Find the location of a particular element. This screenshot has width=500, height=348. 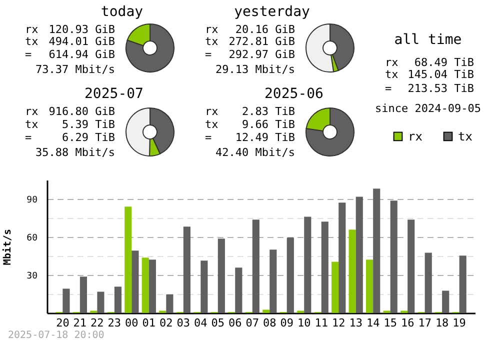

text: 145.04 TiB is located at coordinates (441, 74).